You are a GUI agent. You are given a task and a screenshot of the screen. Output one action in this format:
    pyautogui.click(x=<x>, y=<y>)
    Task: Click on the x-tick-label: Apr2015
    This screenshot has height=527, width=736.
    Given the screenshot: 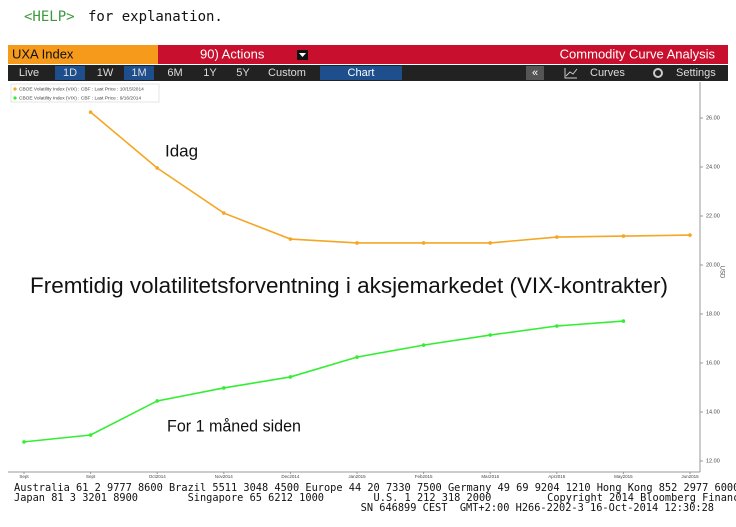 What is the action you would take?
    pyautogui.click(x=557, y=476)
    